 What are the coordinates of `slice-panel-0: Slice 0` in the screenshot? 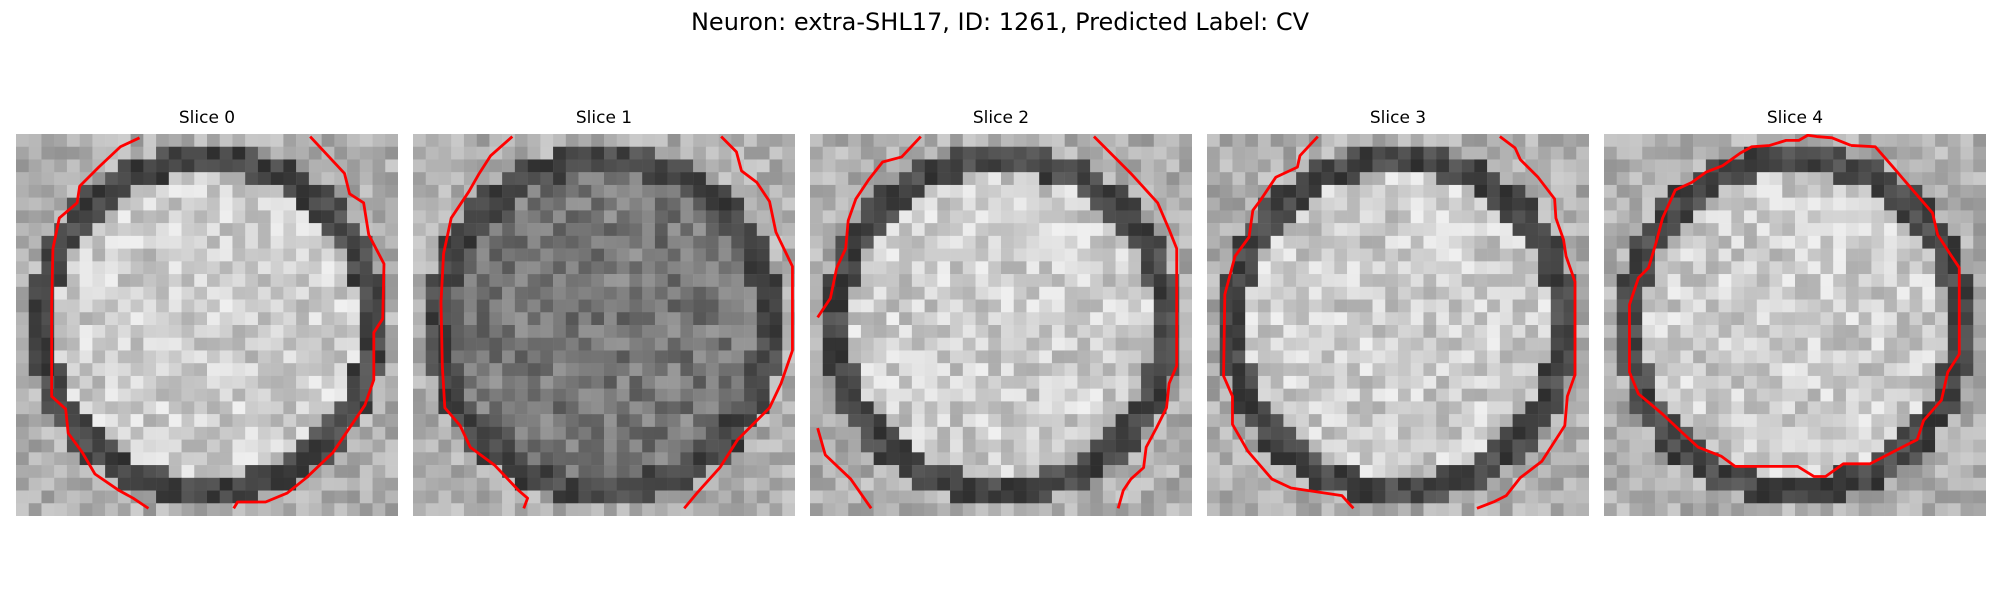 It's located at (207, 314).